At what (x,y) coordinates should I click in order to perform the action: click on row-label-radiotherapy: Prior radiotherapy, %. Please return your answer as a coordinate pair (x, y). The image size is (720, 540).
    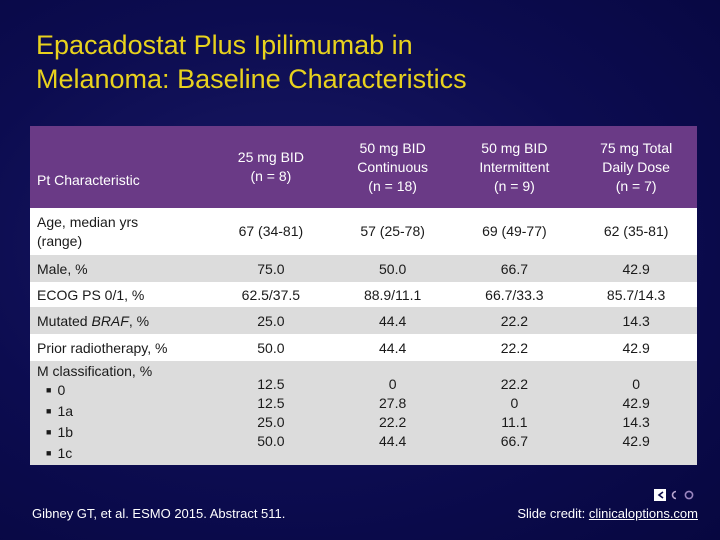
    Looking at the image, I should click on (120, 347).